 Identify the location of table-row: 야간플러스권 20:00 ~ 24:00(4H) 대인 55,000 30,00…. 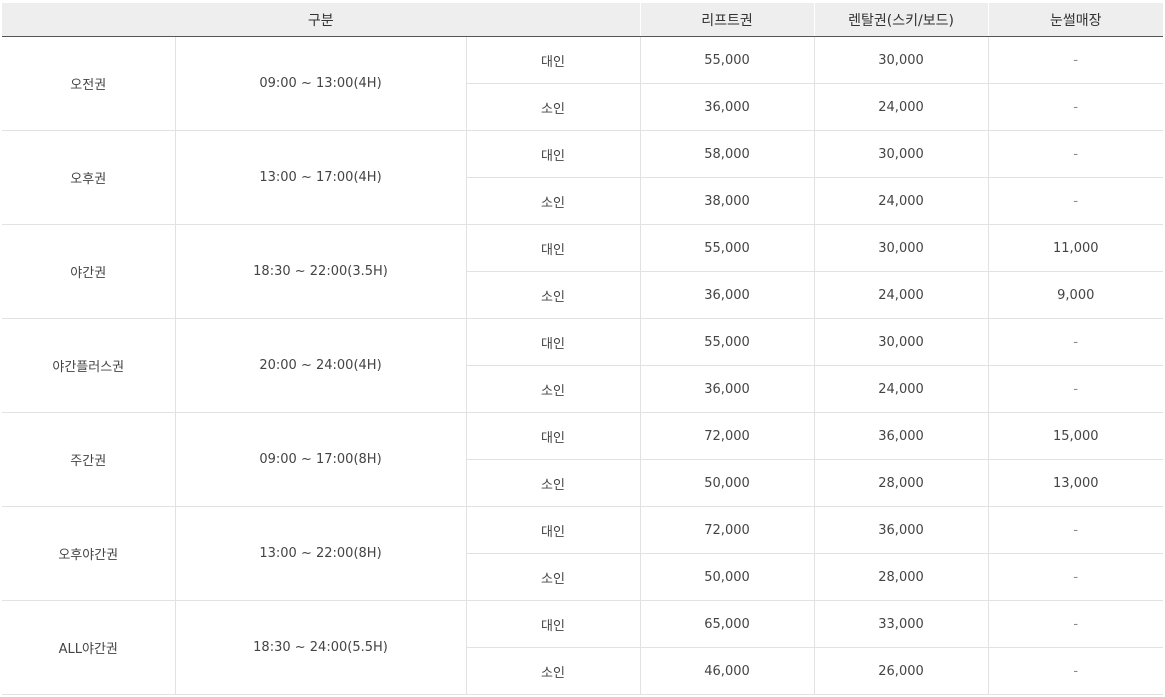
(583, 365).